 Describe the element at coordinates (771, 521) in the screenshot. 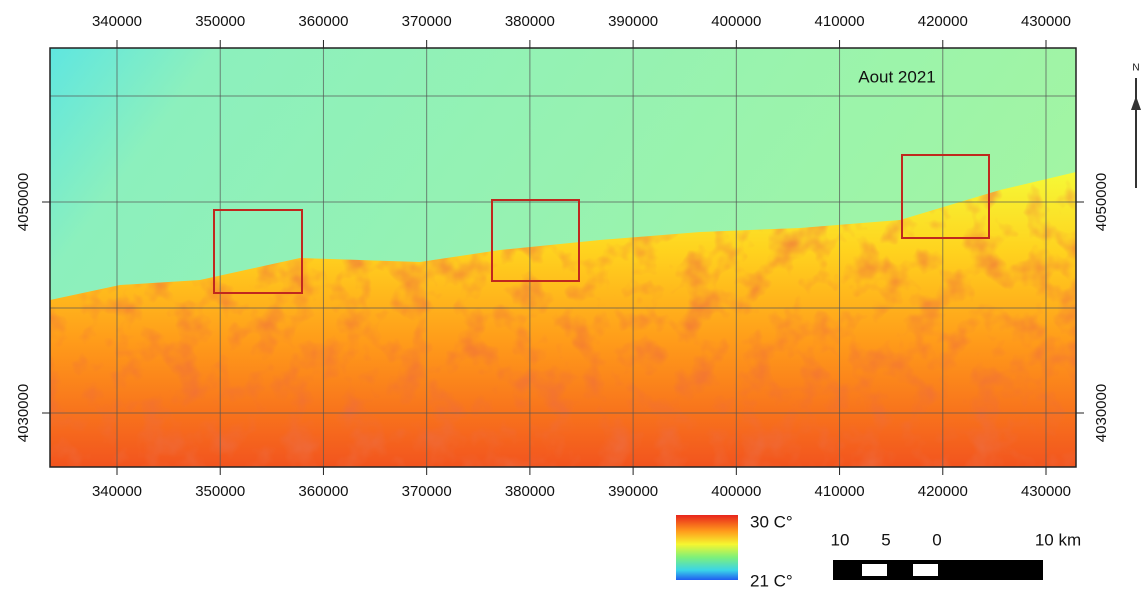

I see `legend-max: 30 C°` at that location.